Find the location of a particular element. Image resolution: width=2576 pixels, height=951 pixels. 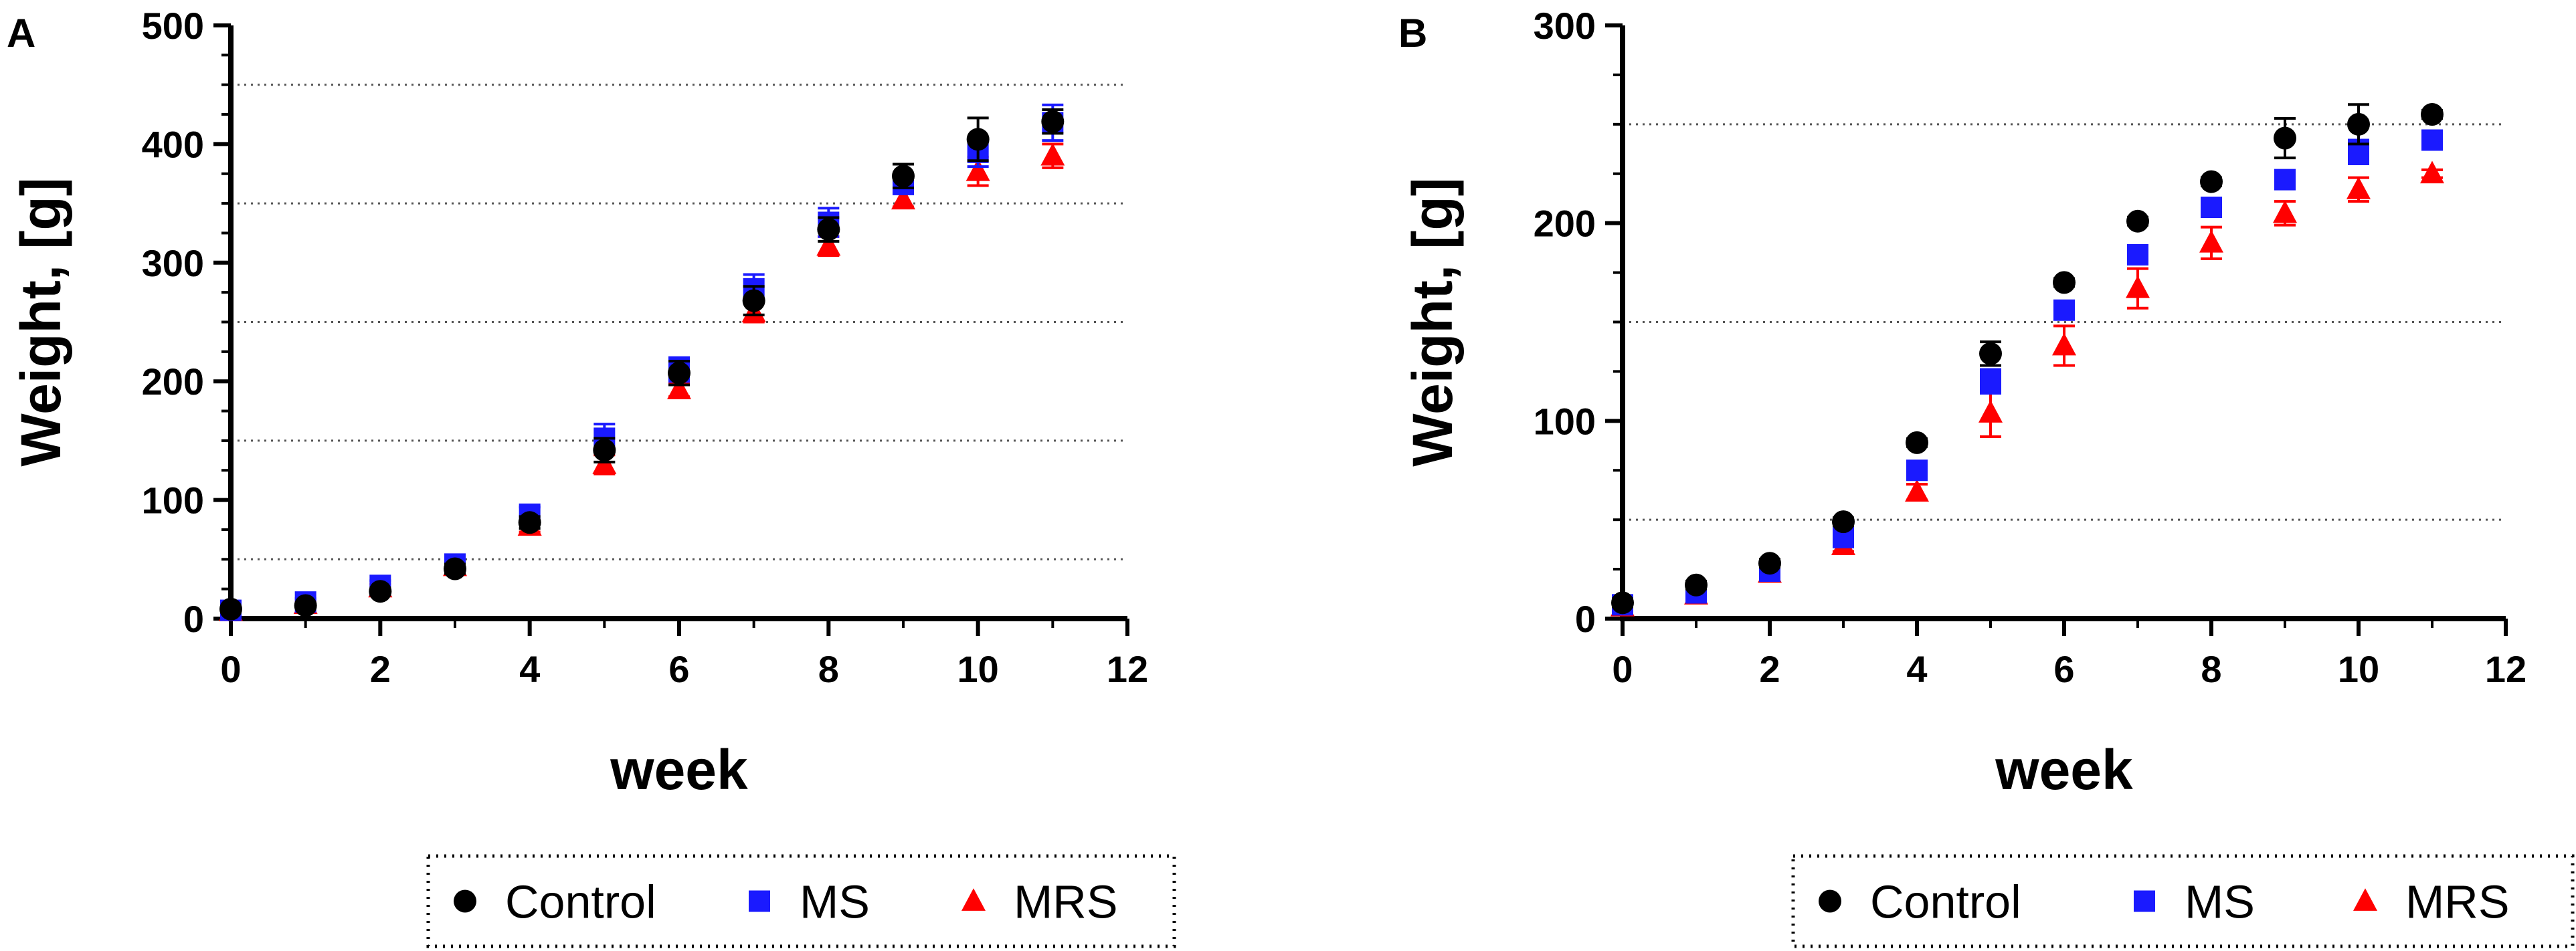

panel-label: B is located at coordinates (1412, 33).